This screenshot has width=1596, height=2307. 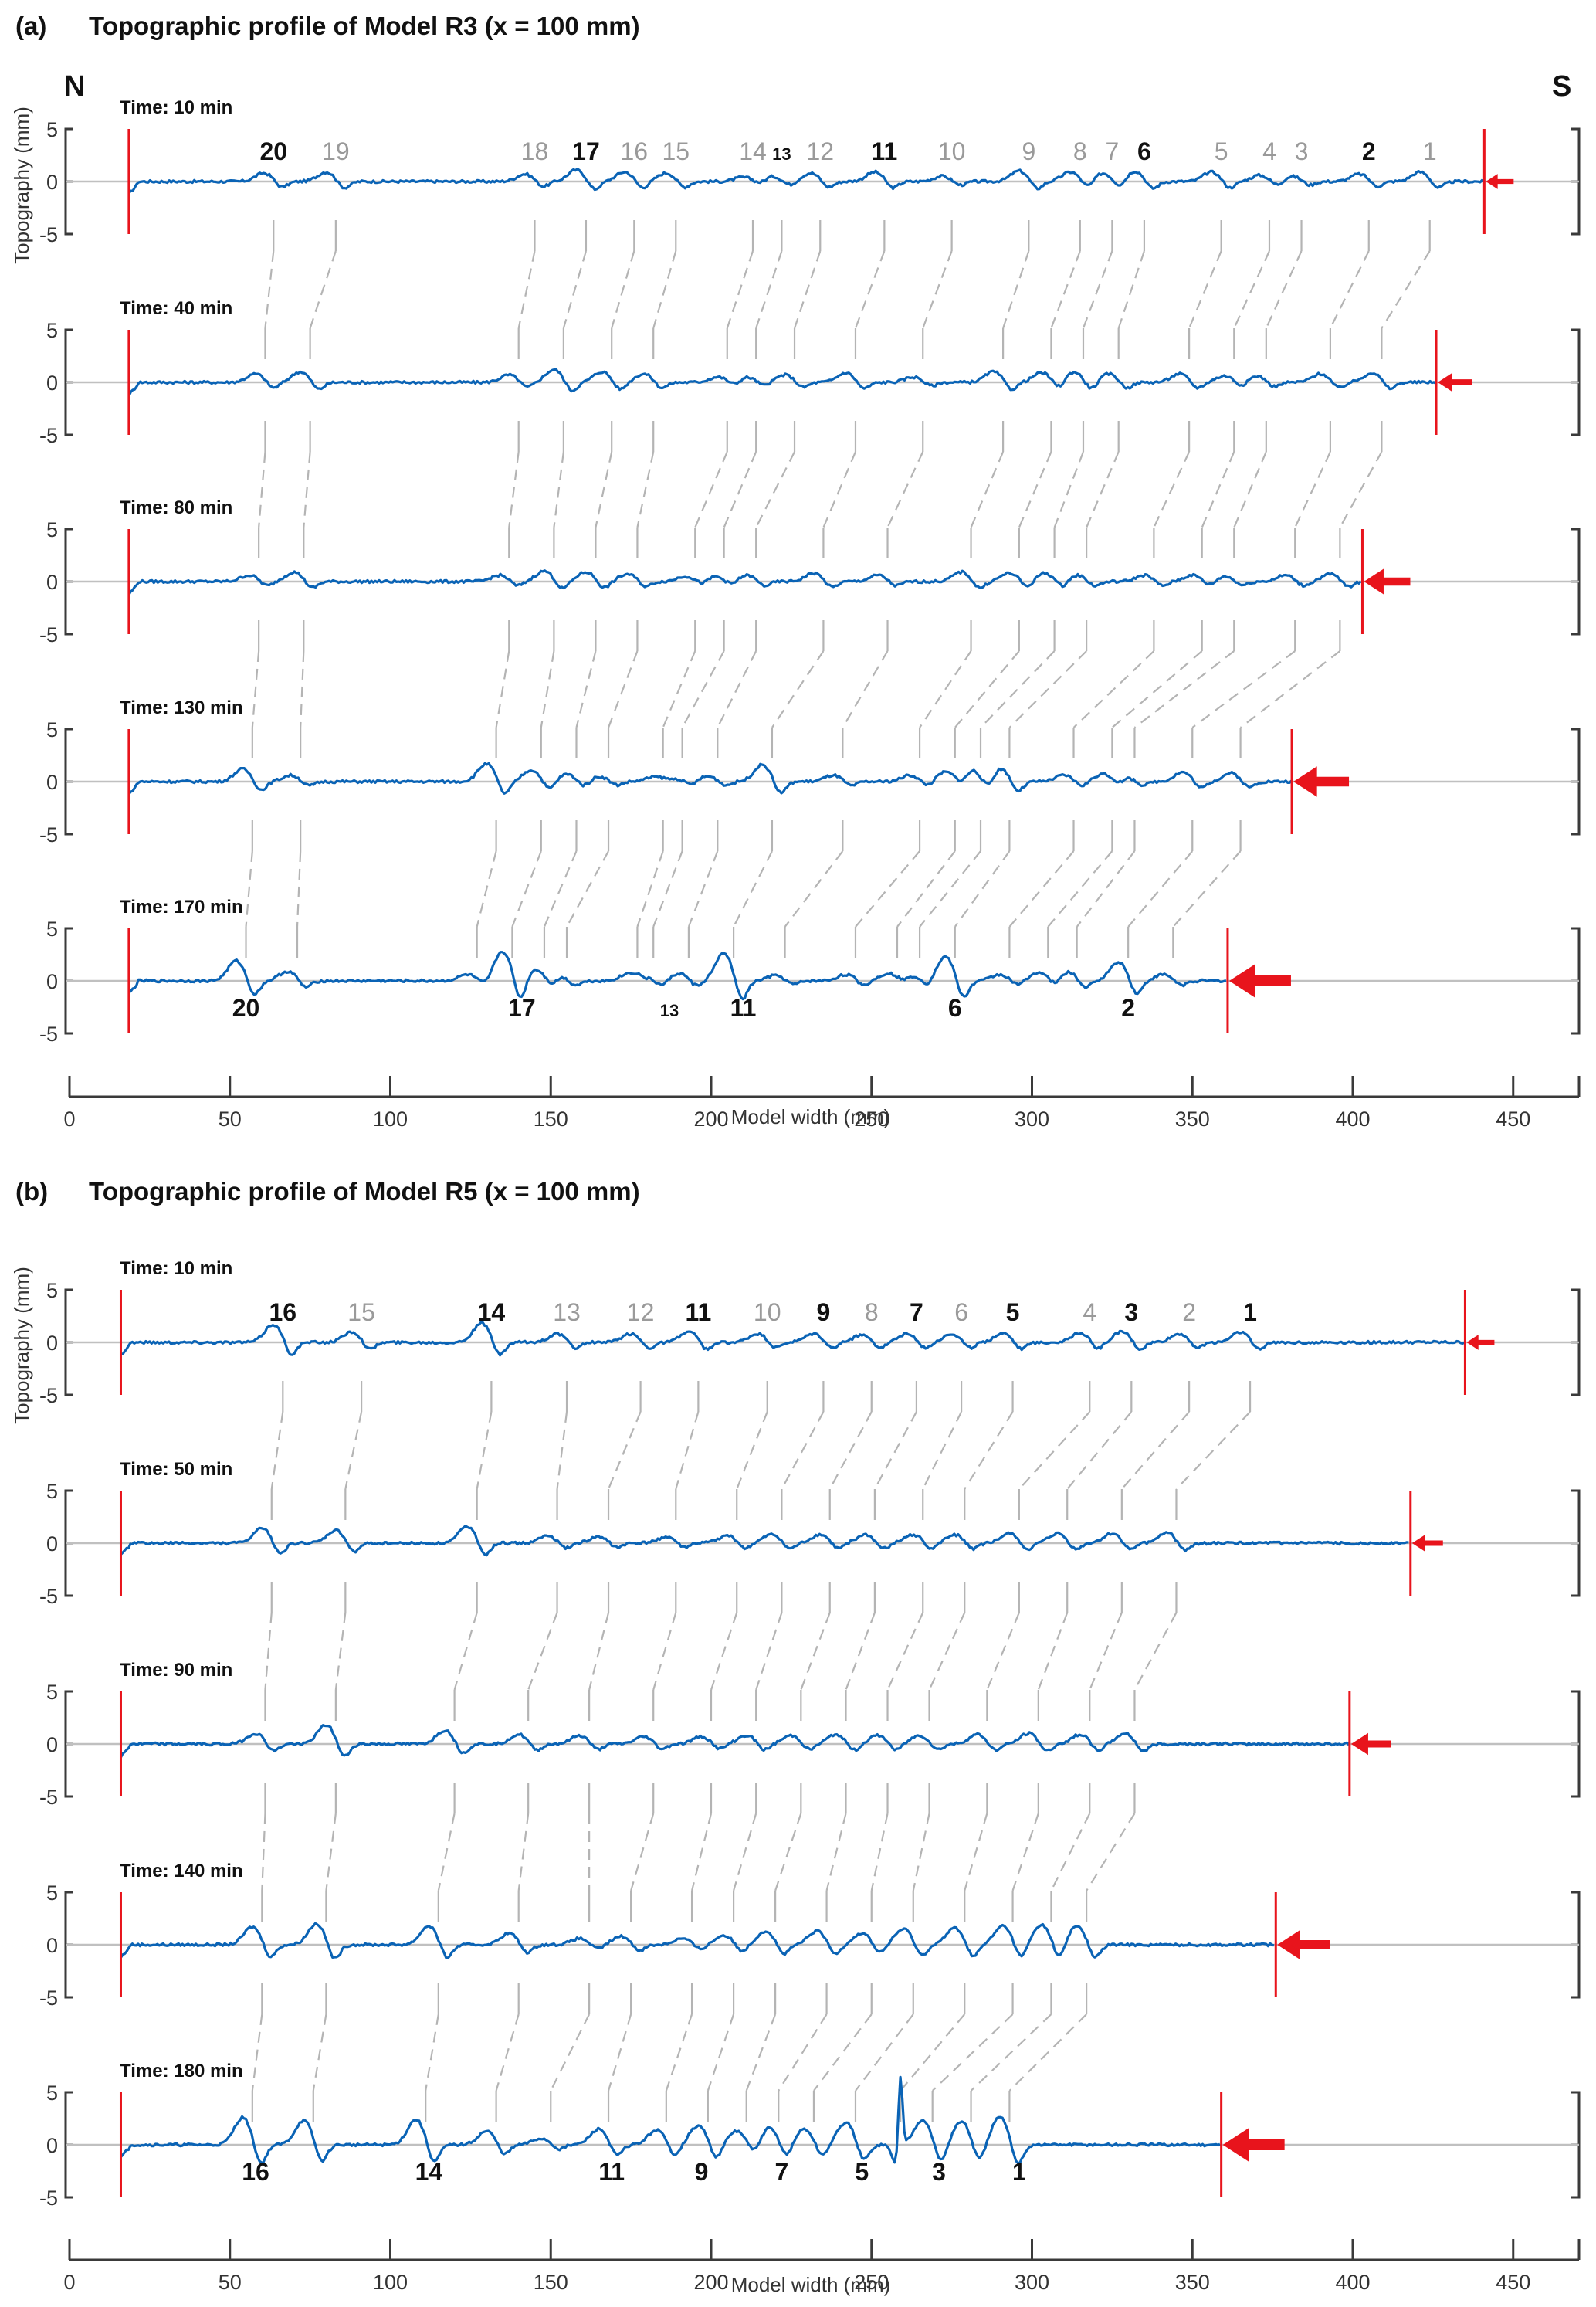 What do you see at coordinates (1193, 2282) in the screenshot?
I see `x-tick-label: 350` at bounding box center [1193, 2282].